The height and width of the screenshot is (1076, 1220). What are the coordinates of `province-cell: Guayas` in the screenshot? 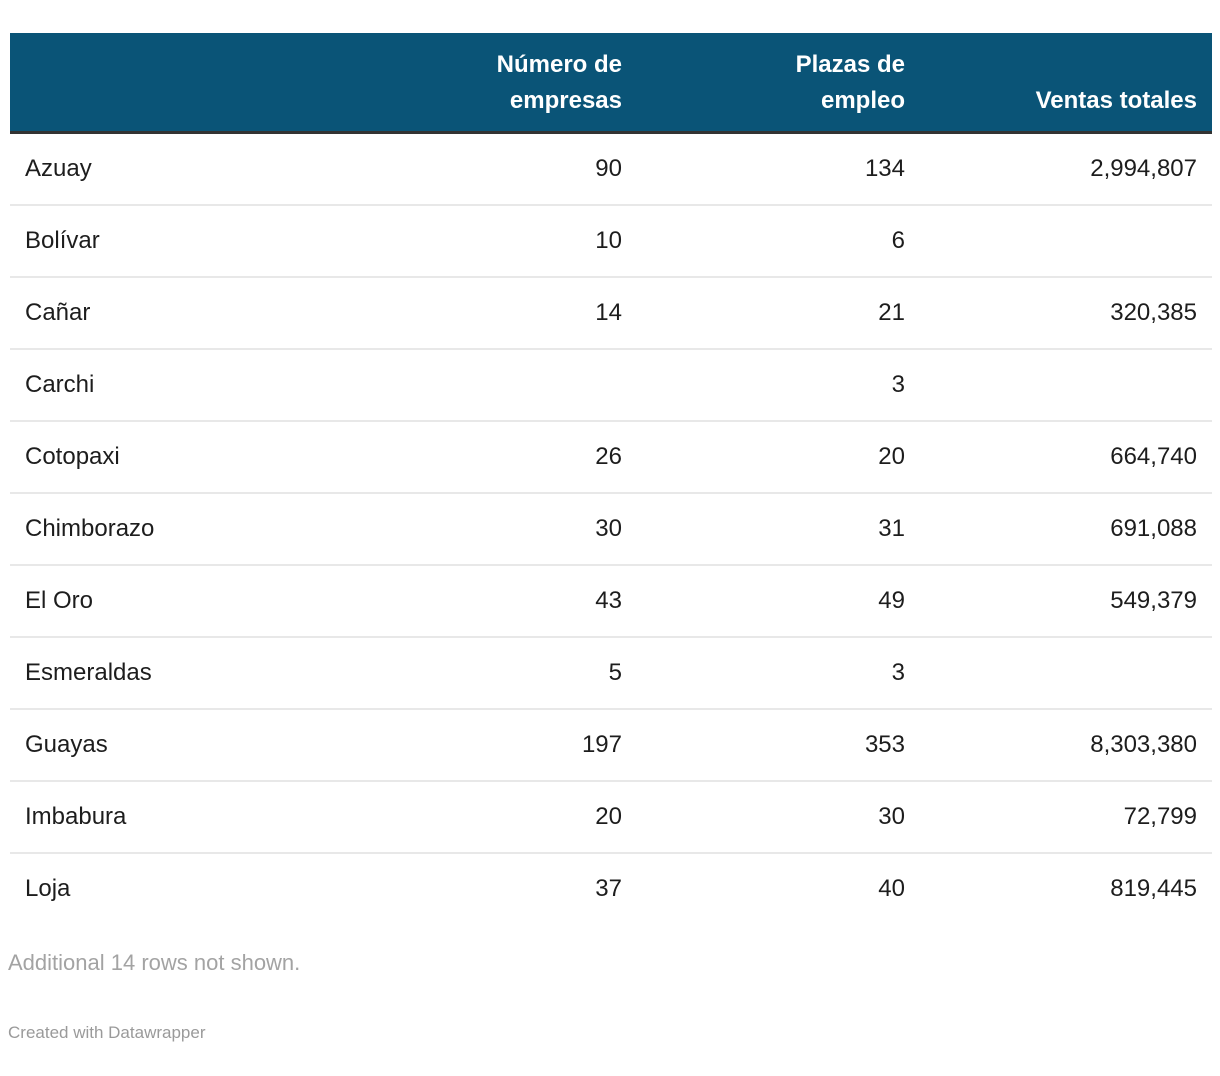 It's located at (218, 745).